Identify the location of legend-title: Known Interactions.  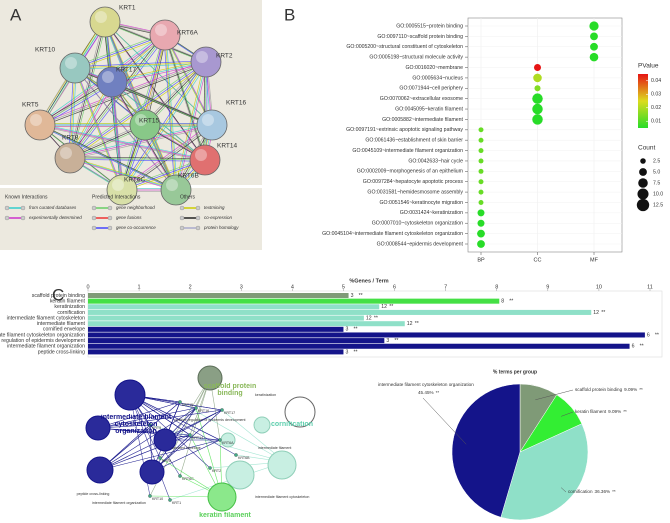
(26, 197).